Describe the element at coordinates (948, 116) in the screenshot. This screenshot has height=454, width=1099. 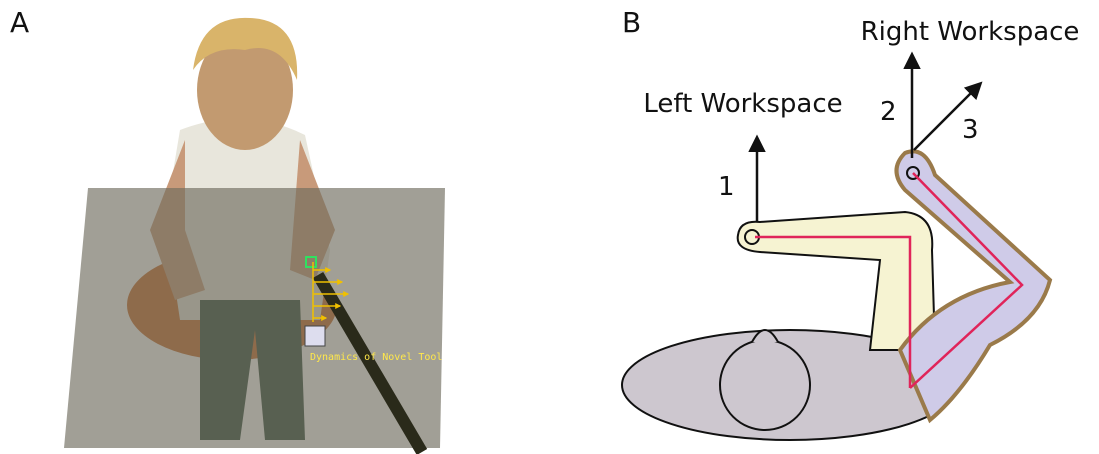
I see `direction-arrow` at that location.